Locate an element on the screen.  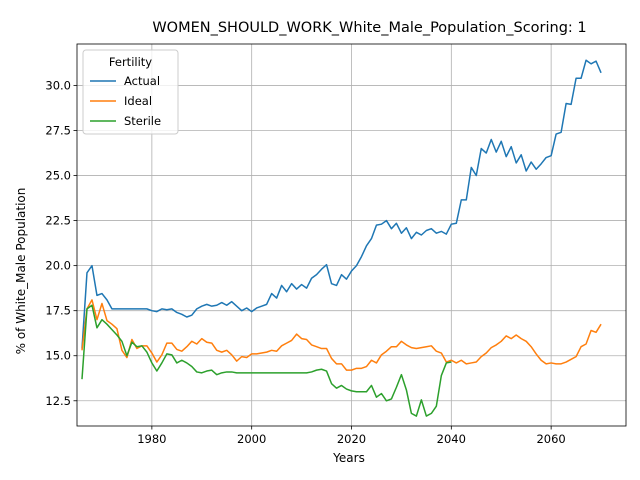
legend-title: Fertility is located at coordinates (130, 62).